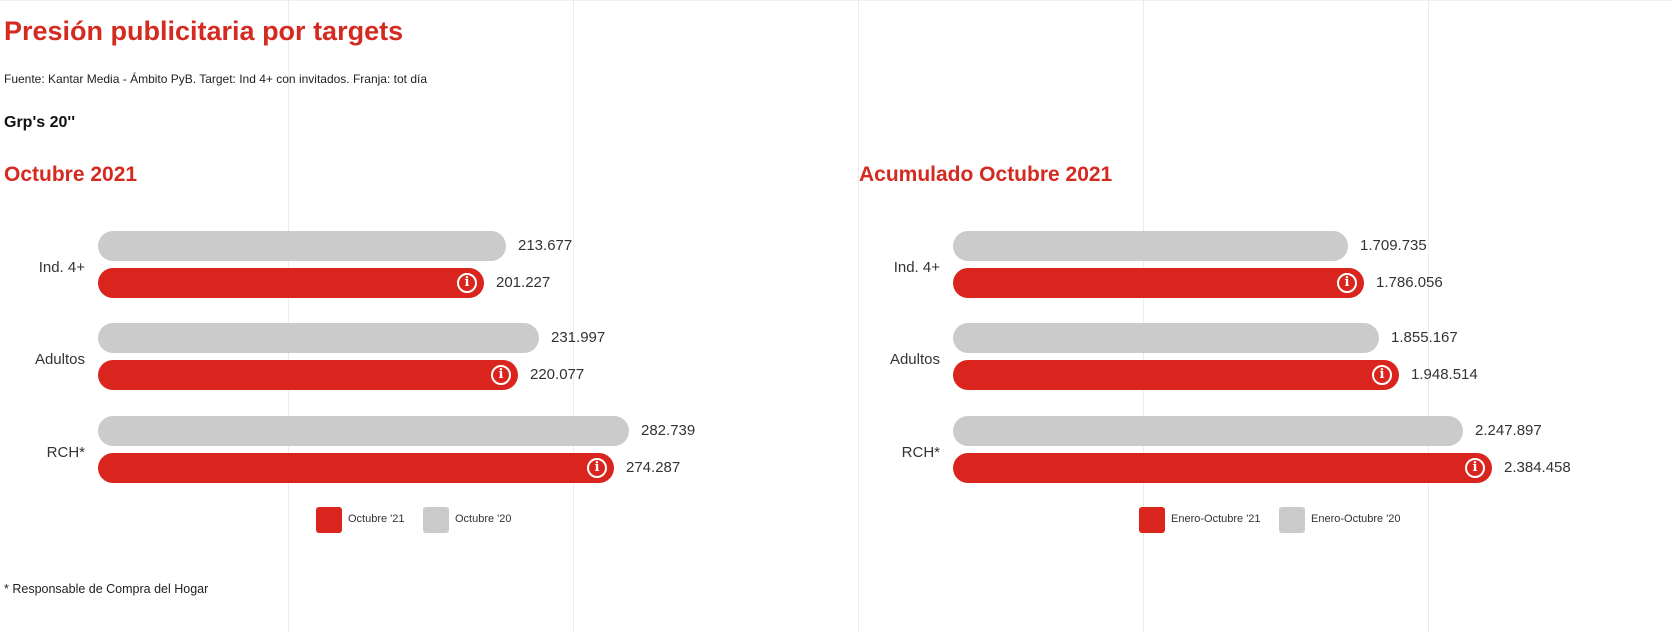  What do you see at coordinates (1409, 282) in the screenshot?
I see `data-label: 1.786.056` at bounding box center [1409, 282].